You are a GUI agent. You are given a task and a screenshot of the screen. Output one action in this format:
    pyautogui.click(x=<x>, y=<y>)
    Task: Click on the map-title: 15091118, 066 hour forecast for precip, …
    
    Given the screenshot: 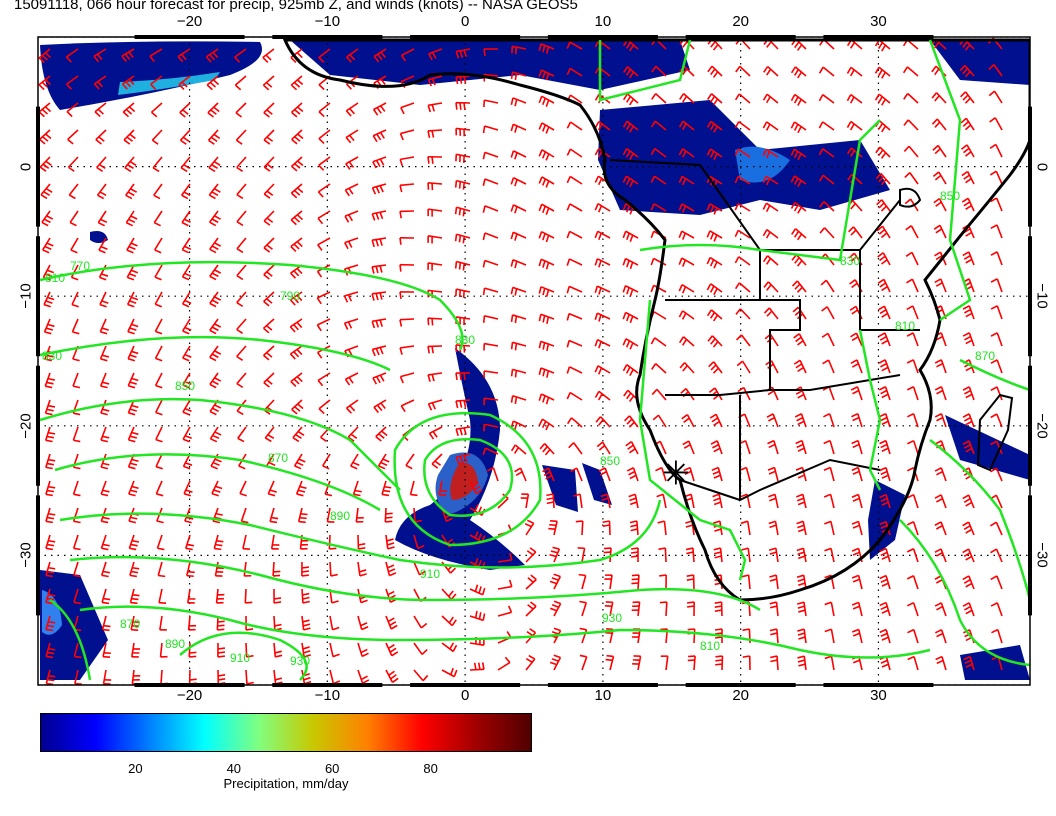 What is the action you would take?
    pyautogui.click(x=296, y=6)
    